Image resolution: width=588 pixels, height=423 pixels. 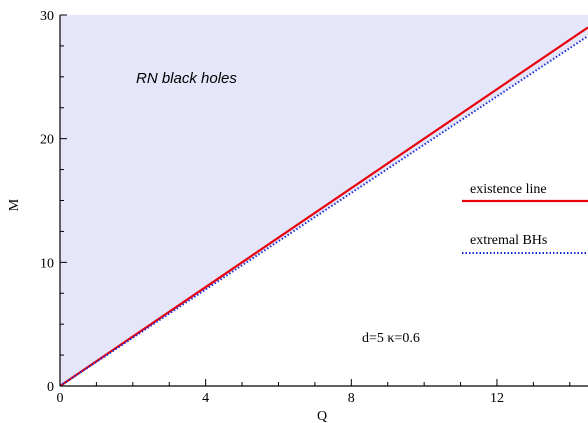 I want to click on params-annotation: d=5 κ=0.6, so click(x=391, y=338).